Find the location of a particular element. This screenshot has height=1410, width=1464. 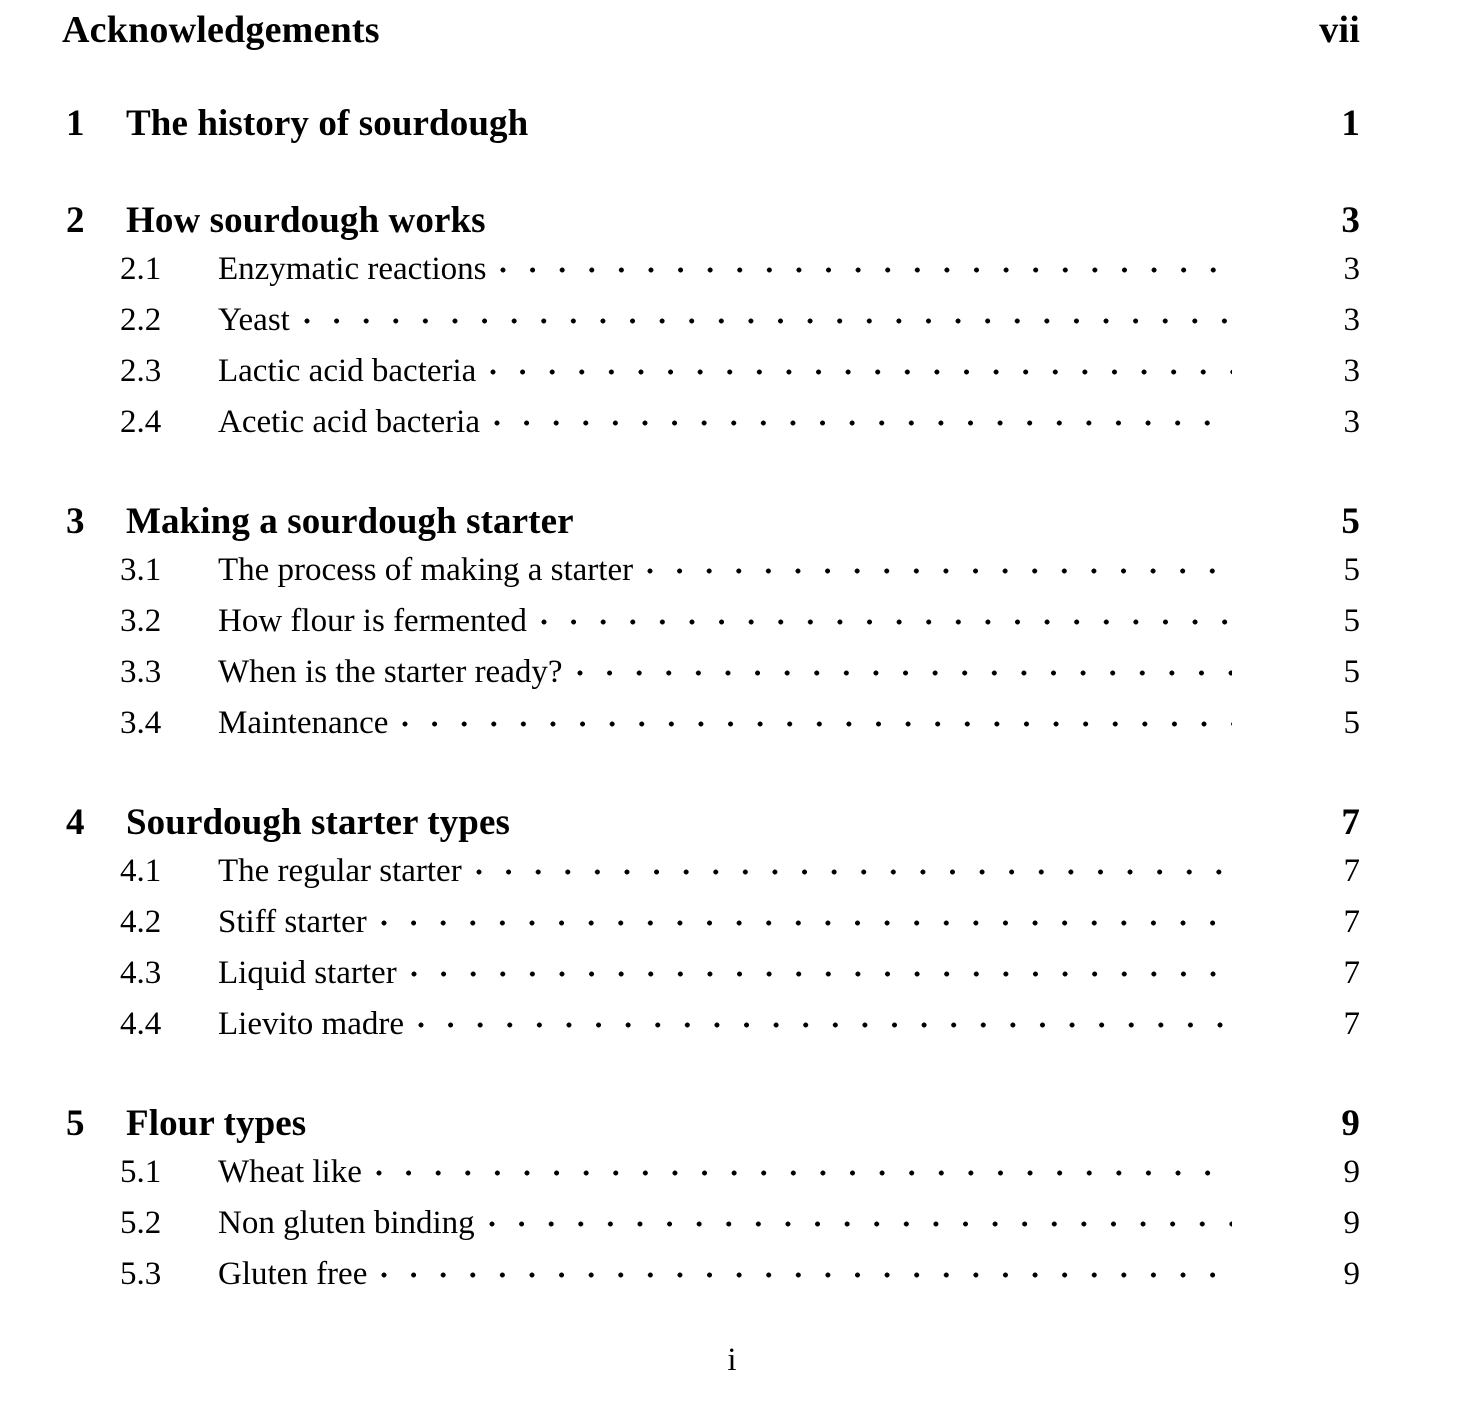

toc-entry-section: 5.3 Gluten free 9 is located at coordinates (732, 1274).